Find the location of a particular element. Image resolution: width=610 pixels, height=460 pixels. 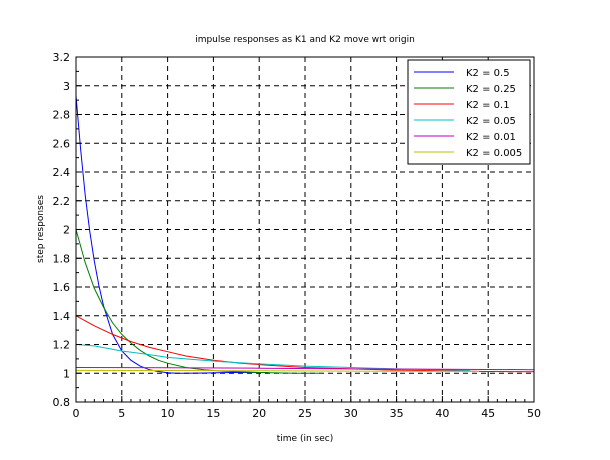

legend-label: K2 = 0.5 is located at coordinates (488, 73).